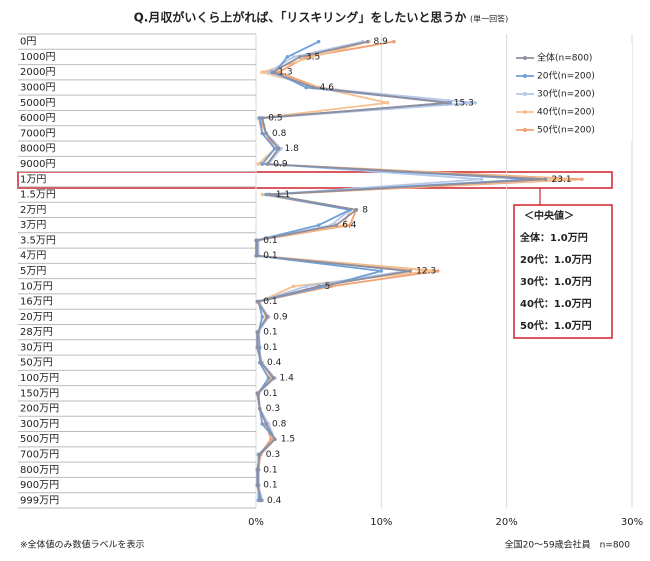 The height and width of the screenshot is (561, 650). Describe the element at coordinates (275, 119) in the screenshot. I see `data-label: 0.5` at that location.